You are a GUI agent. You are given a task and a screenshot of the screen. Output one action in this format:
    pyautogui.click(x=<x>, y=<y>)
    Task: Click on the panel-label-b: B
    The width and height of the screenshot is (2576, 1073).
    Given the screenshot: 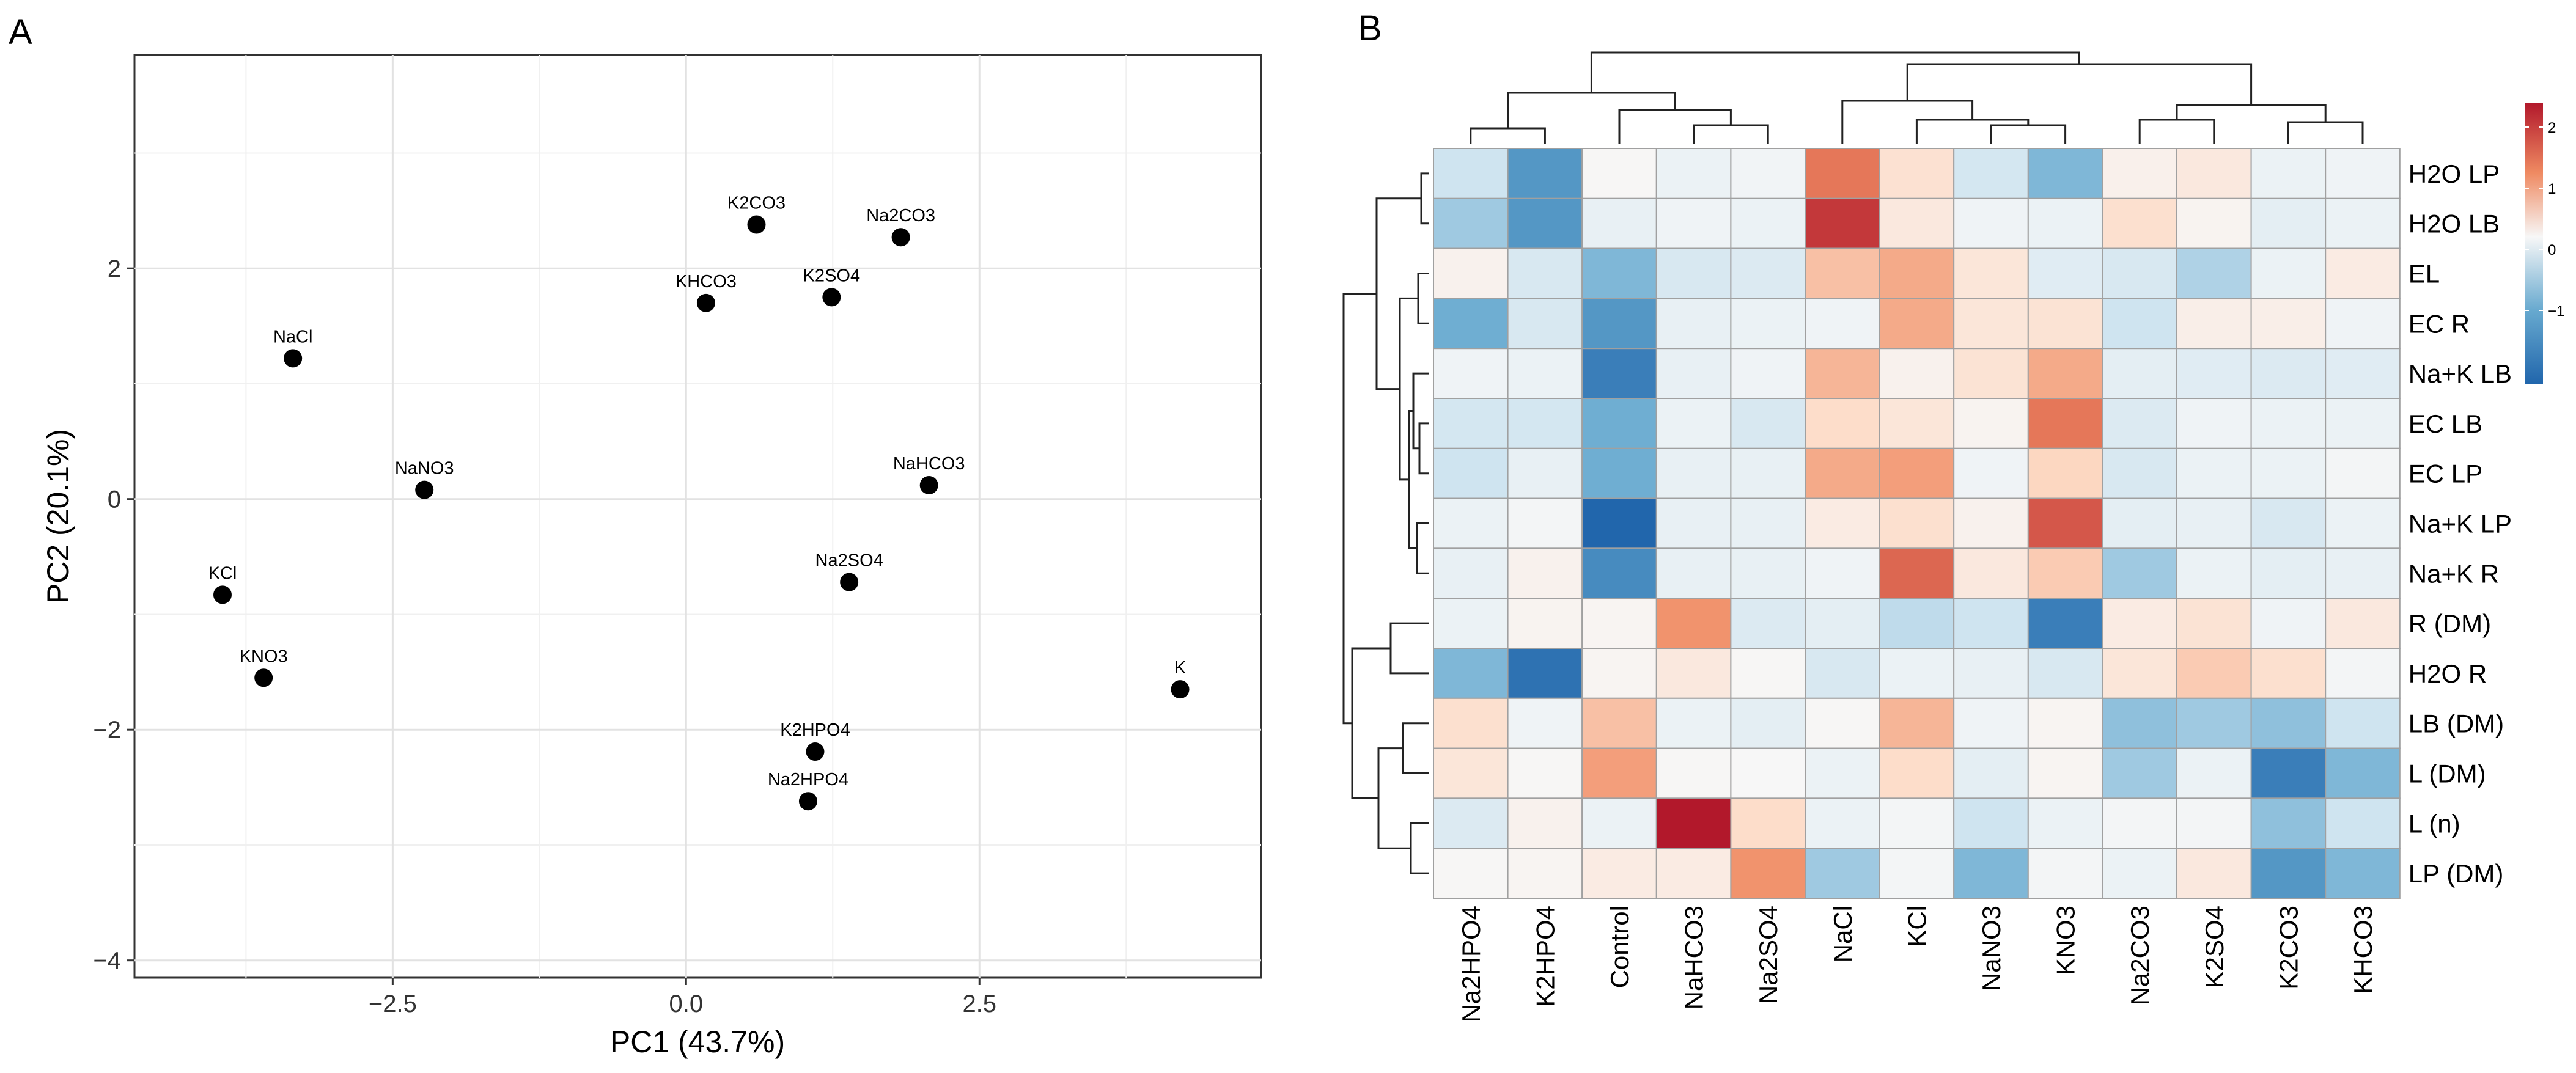 What is the action you would take?
    pyautogui.click(x=1370, y=28)
    